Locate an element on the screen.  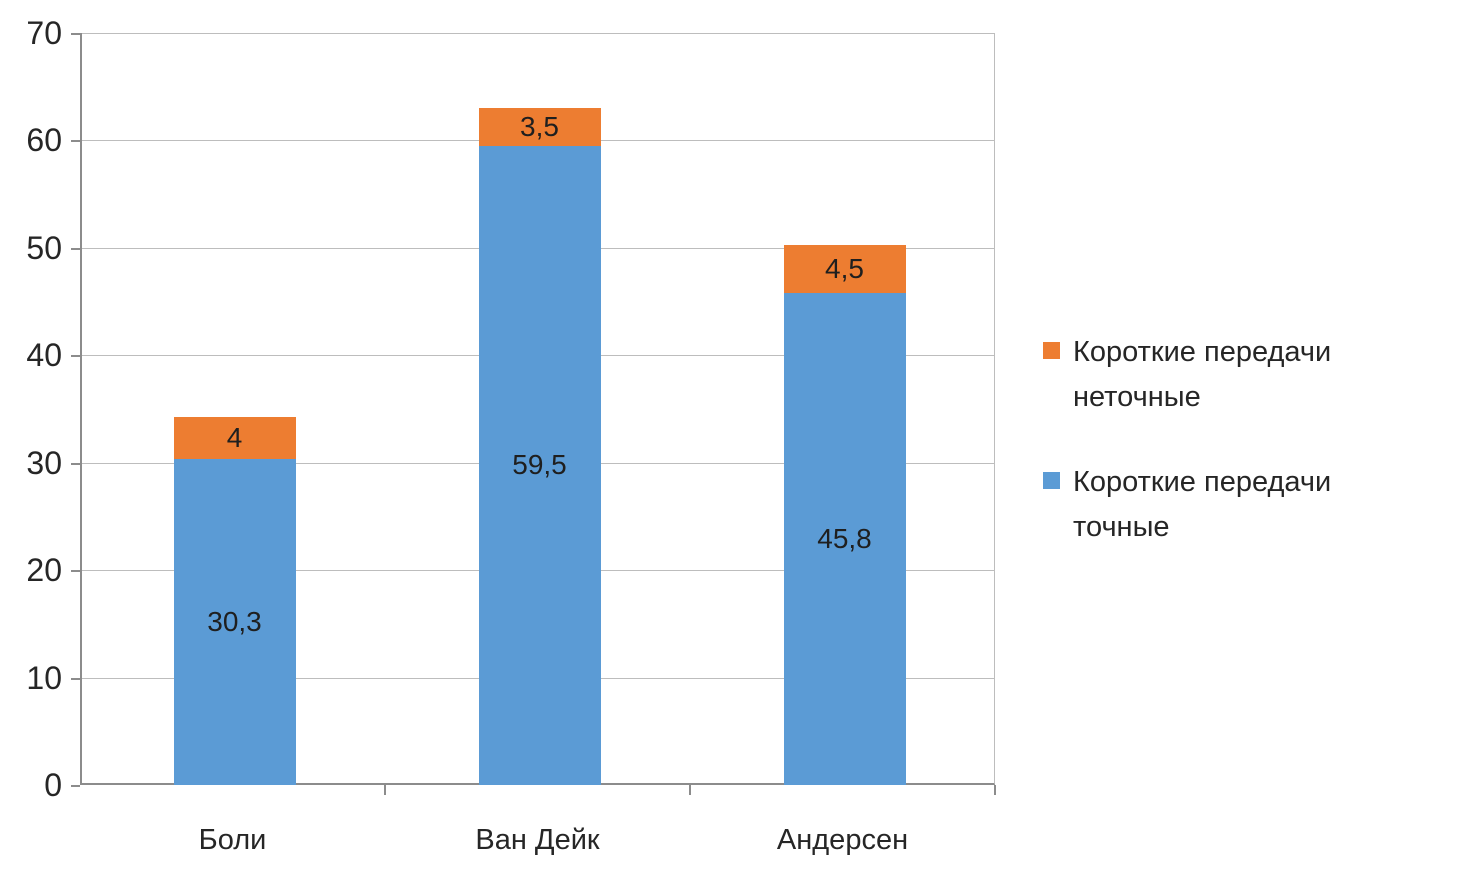
y-tick-label: 40 is located at coordinates (44, 355).